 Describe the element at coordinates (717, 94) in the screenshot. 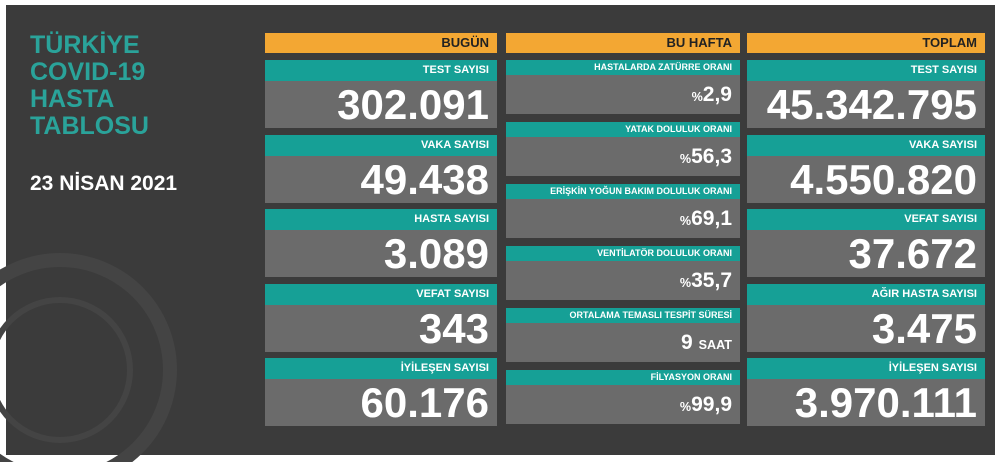

I see `value-value: 2,9` at that location.